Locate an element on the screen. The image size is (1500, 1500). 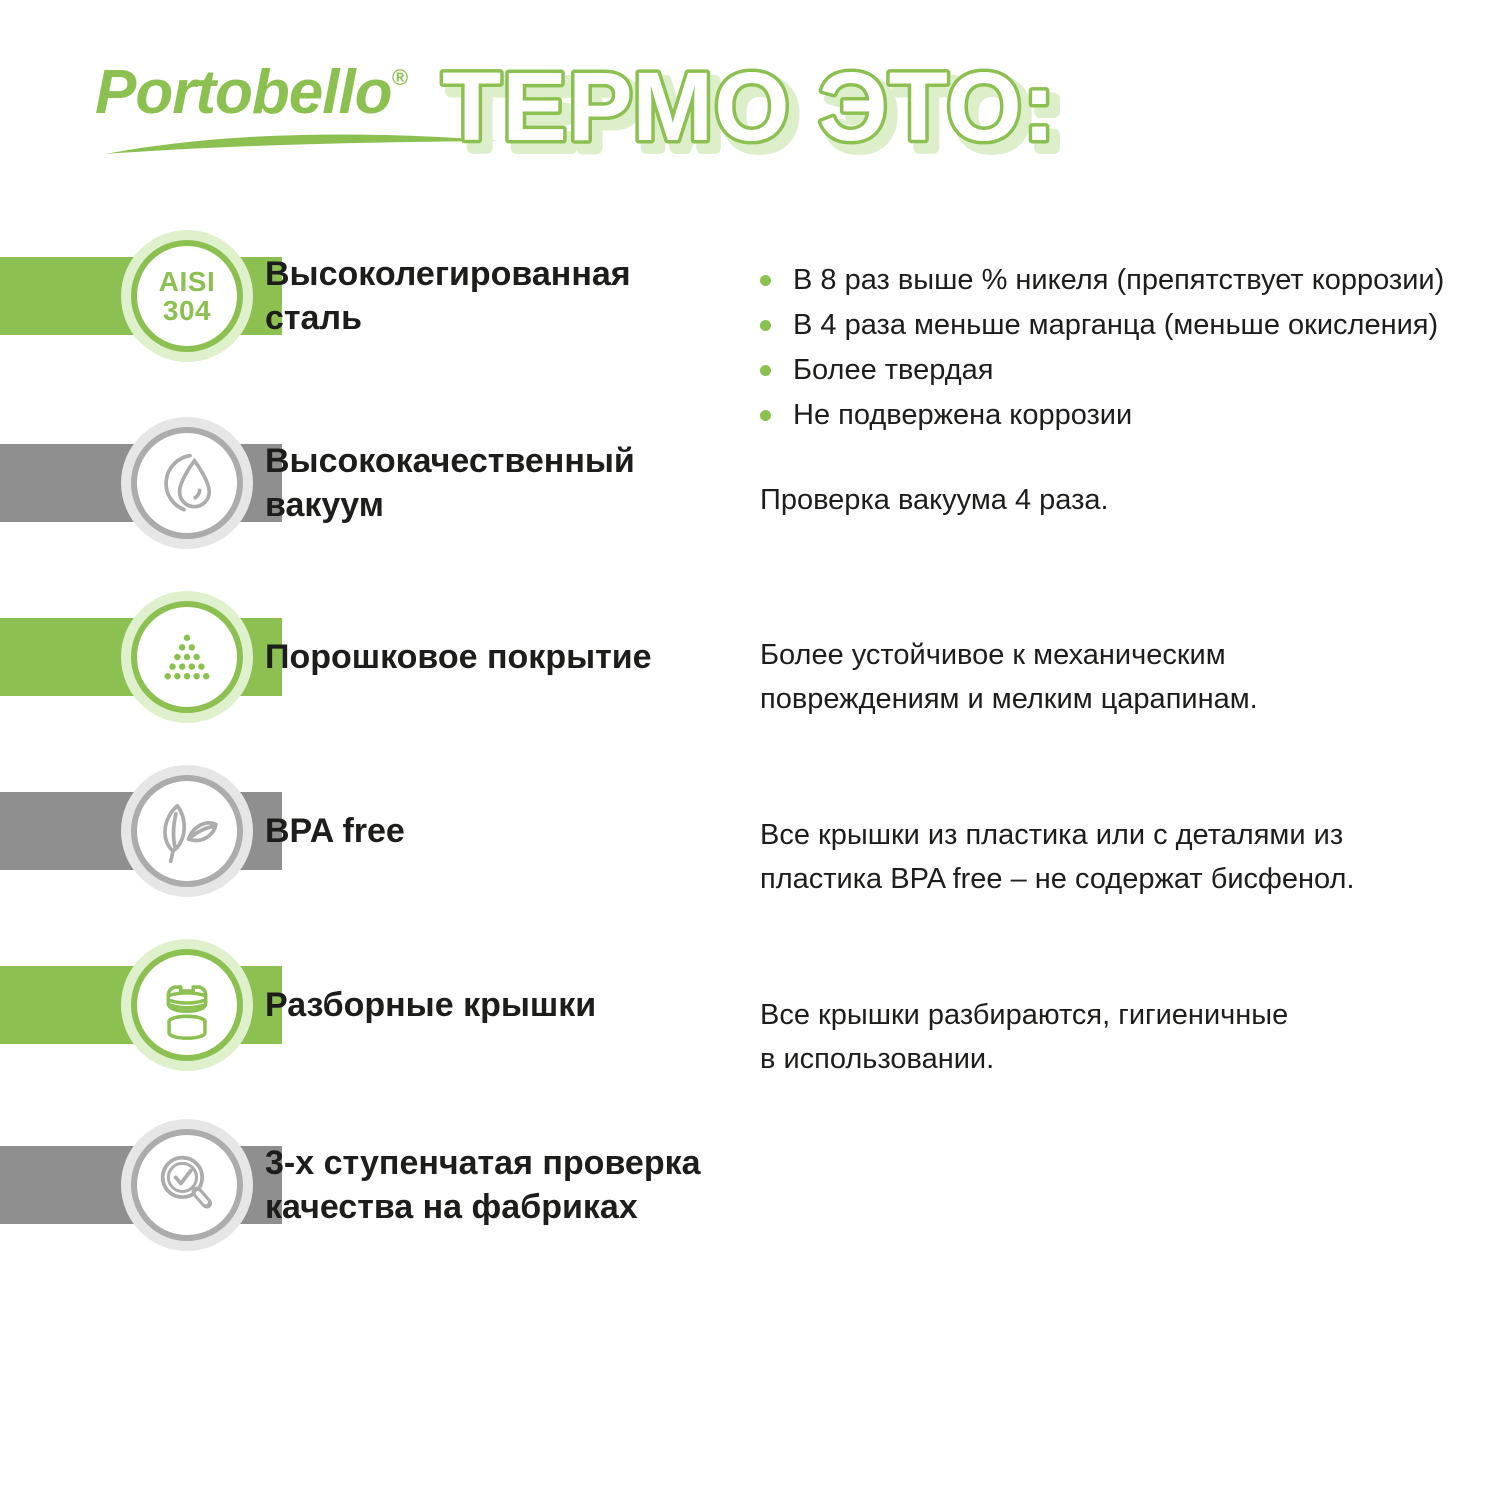
aisi-line1: AISI is located at coordinates (187, 281).